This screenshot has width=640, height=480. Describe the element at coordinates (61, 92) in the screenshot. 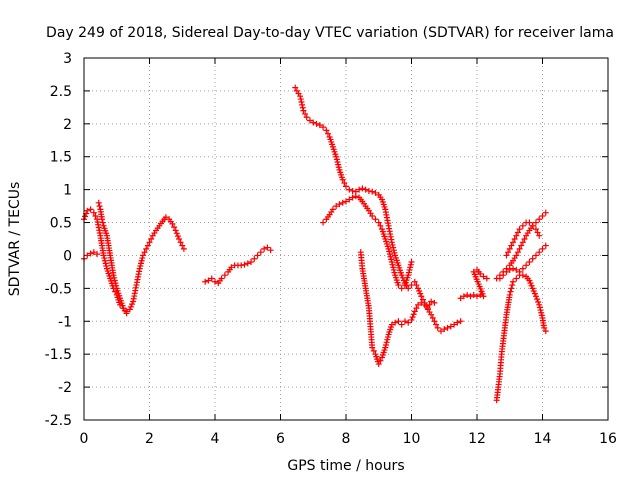

I see `y-tick-label: 2.5` at that location.